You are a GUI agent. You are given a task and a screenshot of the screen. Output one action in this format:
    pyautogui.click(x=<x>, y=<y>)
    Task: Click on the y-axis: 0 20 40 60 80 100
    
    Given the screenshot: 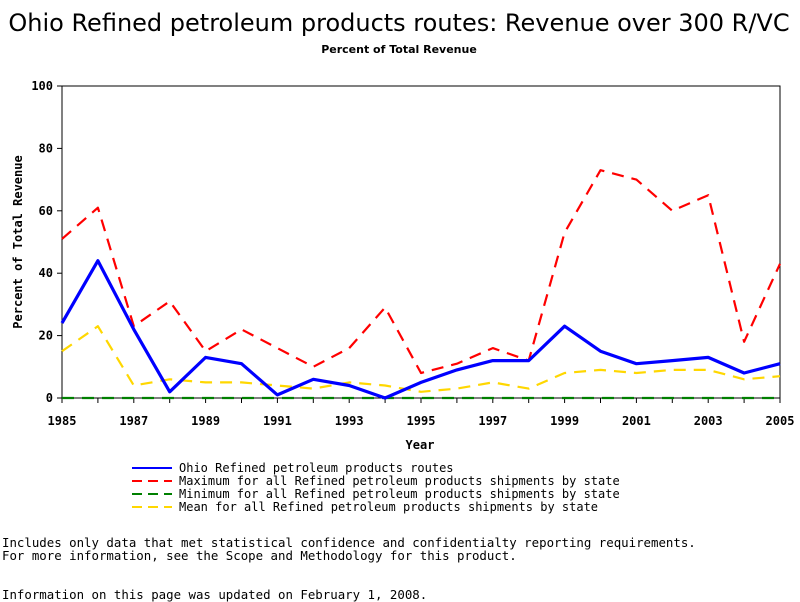 What is the action you would take?
    pyautogui.click(x=46, y=242)
    